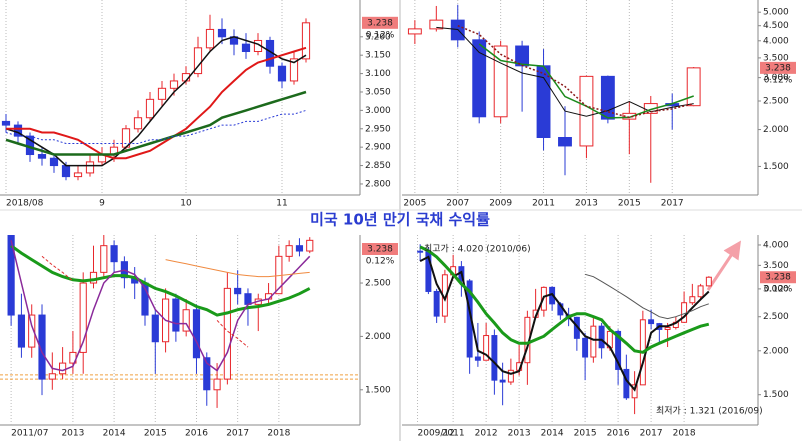 Image resolution: width=802 pixels, height=441 pixels. What do you see at coordinates (378, 184) in the screenshot?
I see `y-tick-label: 2.800` at bounding box center [378, 184].